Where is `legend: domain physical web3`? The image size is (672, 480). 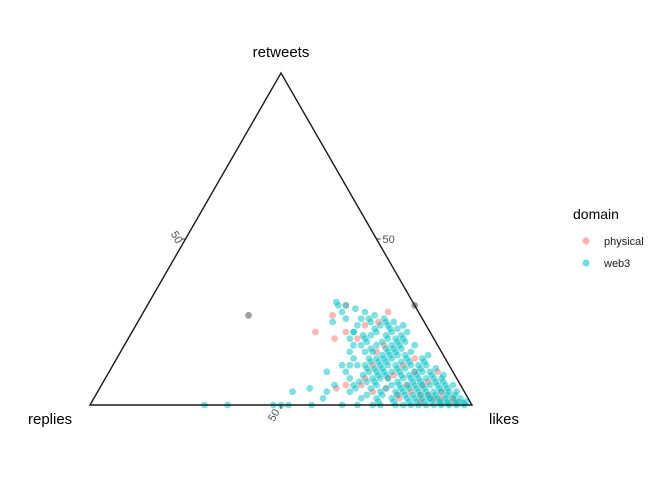 legend: domain physical web3 is located at coordinates (608, 238).